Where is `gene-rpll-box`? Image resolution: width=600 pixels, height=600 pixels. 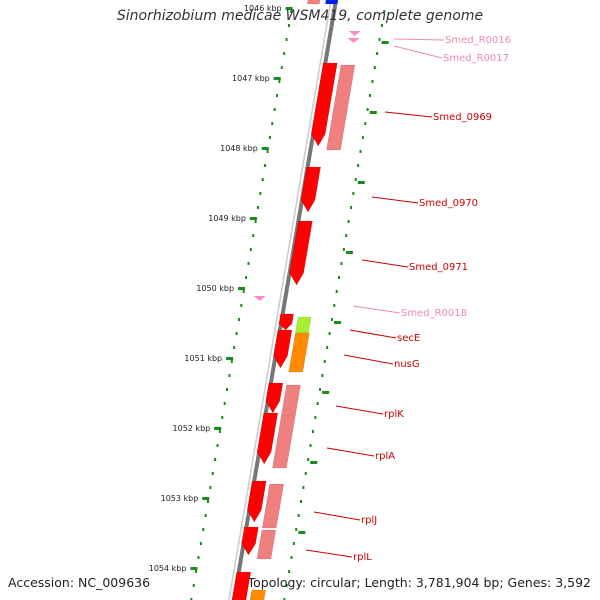
gene-rpll-box is located at coordinates (266, 544).